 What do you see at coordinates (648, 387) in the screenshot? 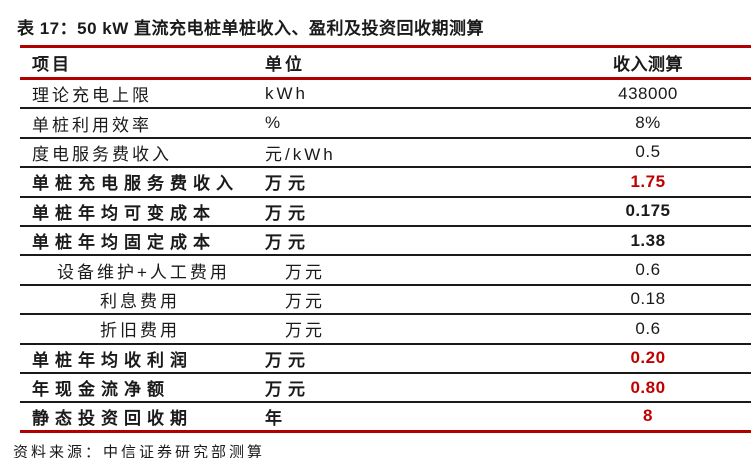
I see `row-value: 0.80` at bounding box center [648, 387].